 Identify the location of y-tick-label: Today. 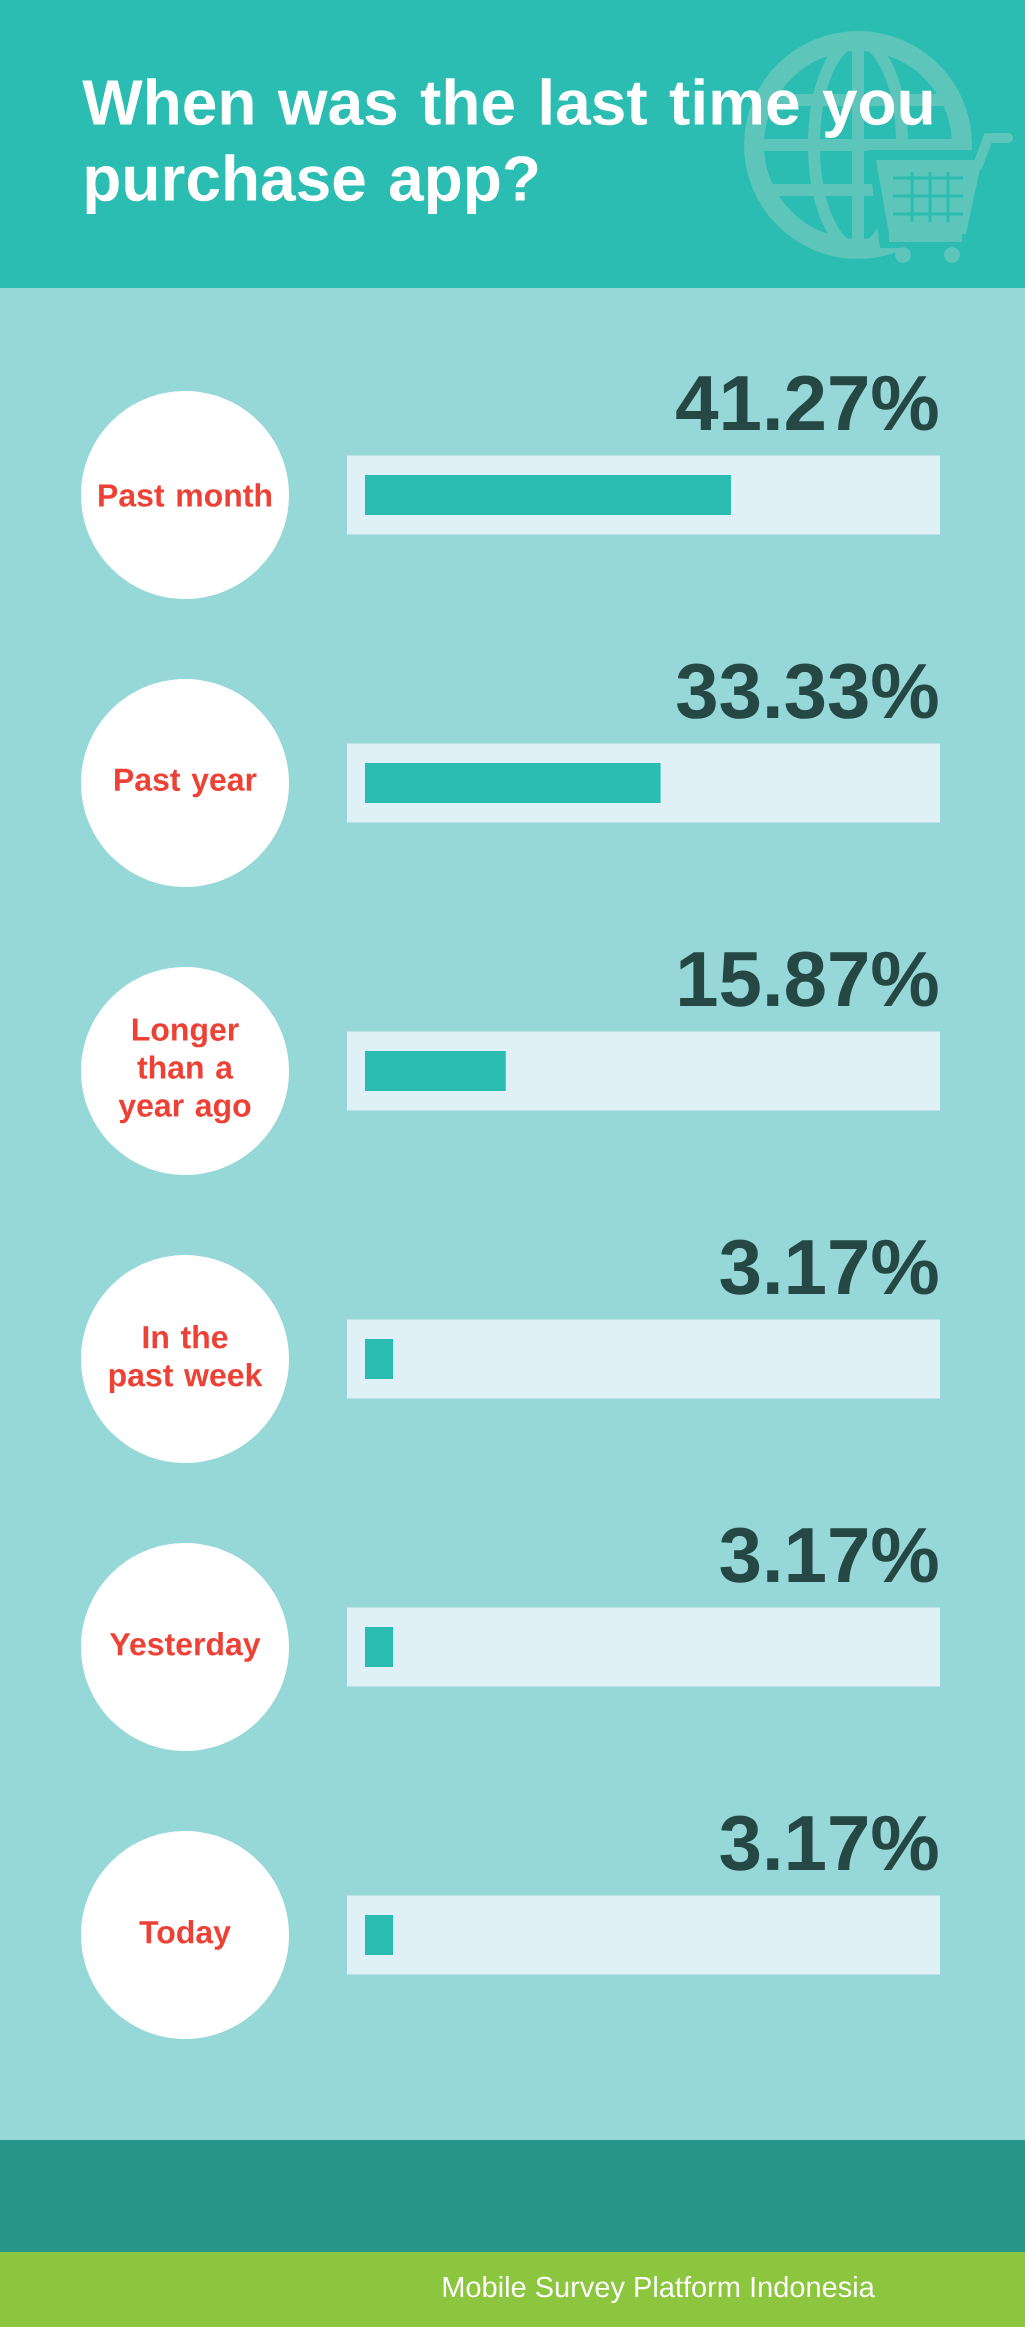
(185, 1935).